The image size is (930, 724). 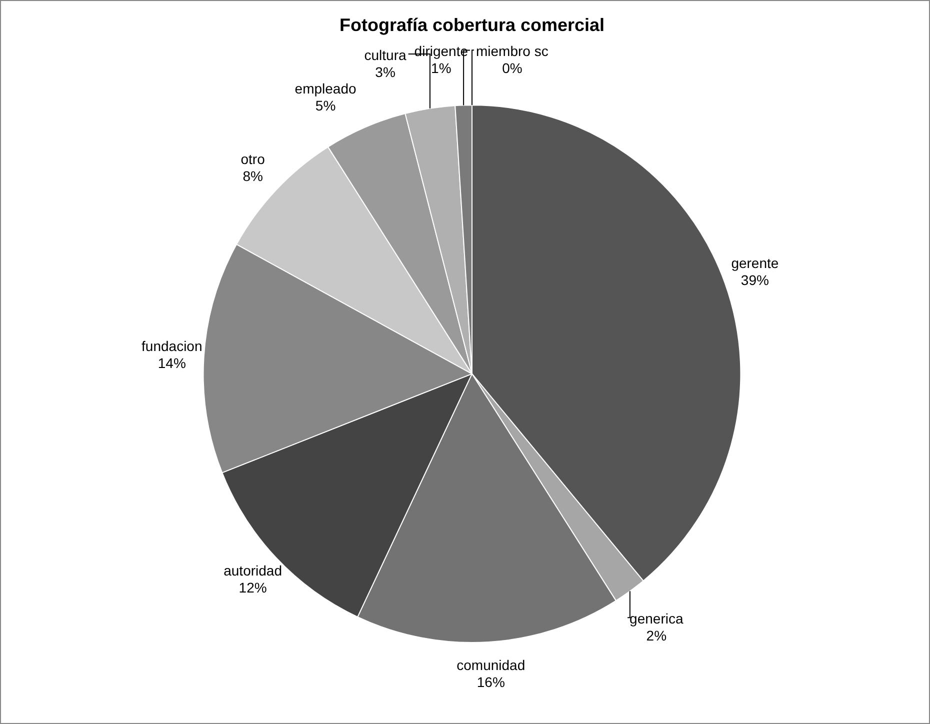 I want to click on slice-label: dirigente, so click(x=441, y=51).